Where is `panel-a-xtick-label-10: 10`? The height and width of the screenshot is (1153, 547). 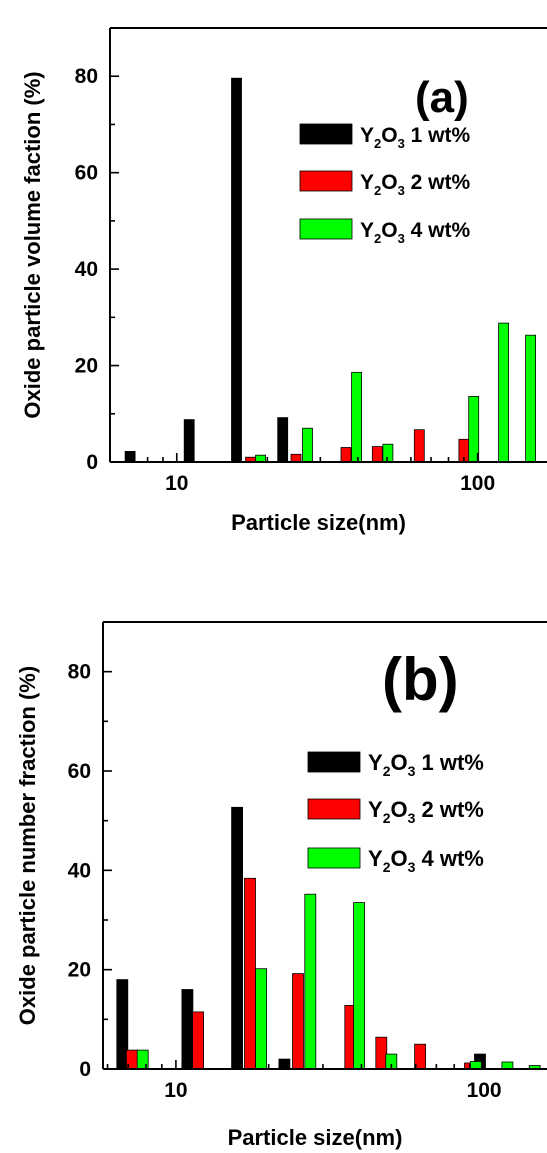
panel-a-xtick-label-10: 10 is located at coordinates (176, 483).